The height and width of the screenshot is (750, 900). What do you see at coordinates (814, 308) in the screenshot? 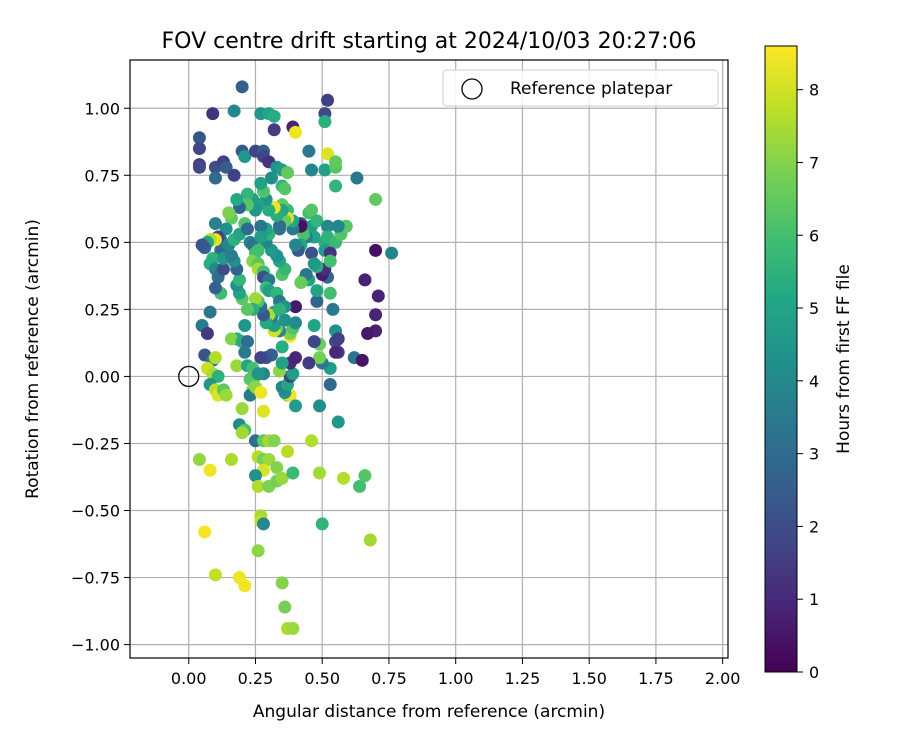
I see `colorbar-tick-label: 5` at bounding box center [814, 308].